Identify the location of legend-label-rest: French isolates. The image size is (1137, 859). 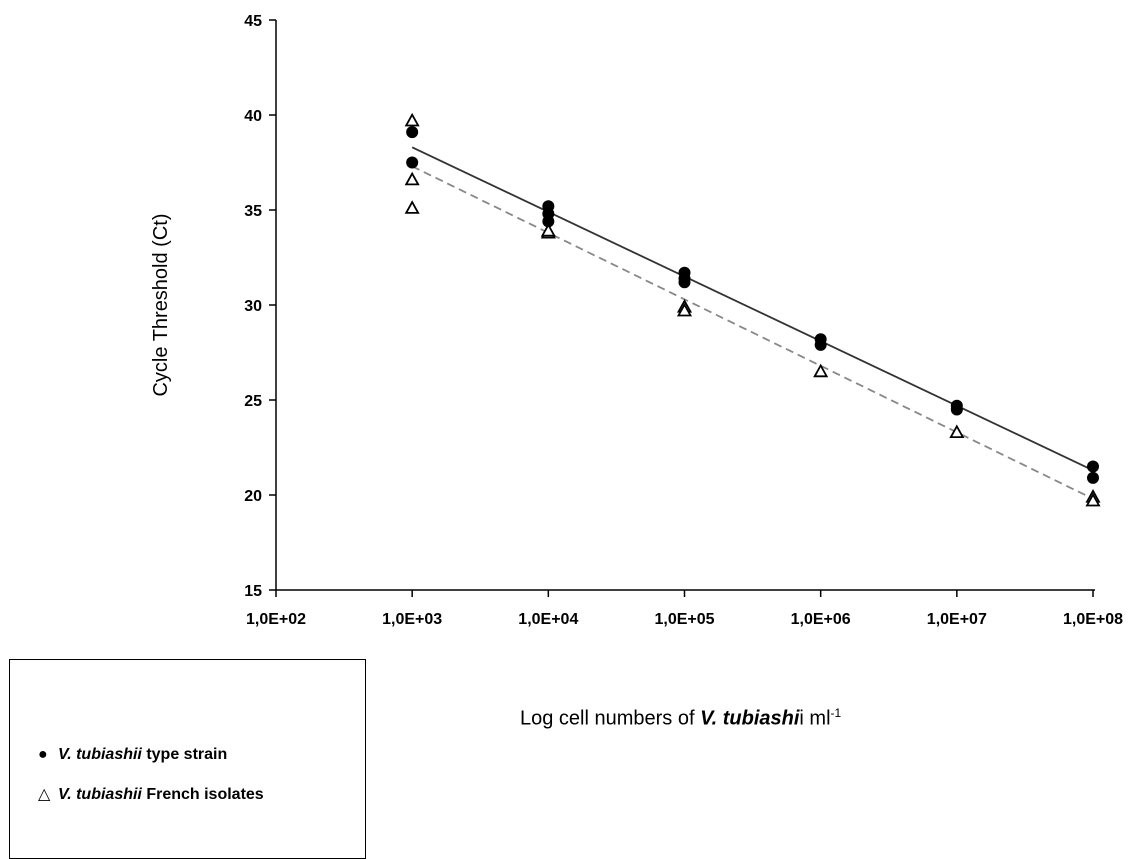
(202, 794).